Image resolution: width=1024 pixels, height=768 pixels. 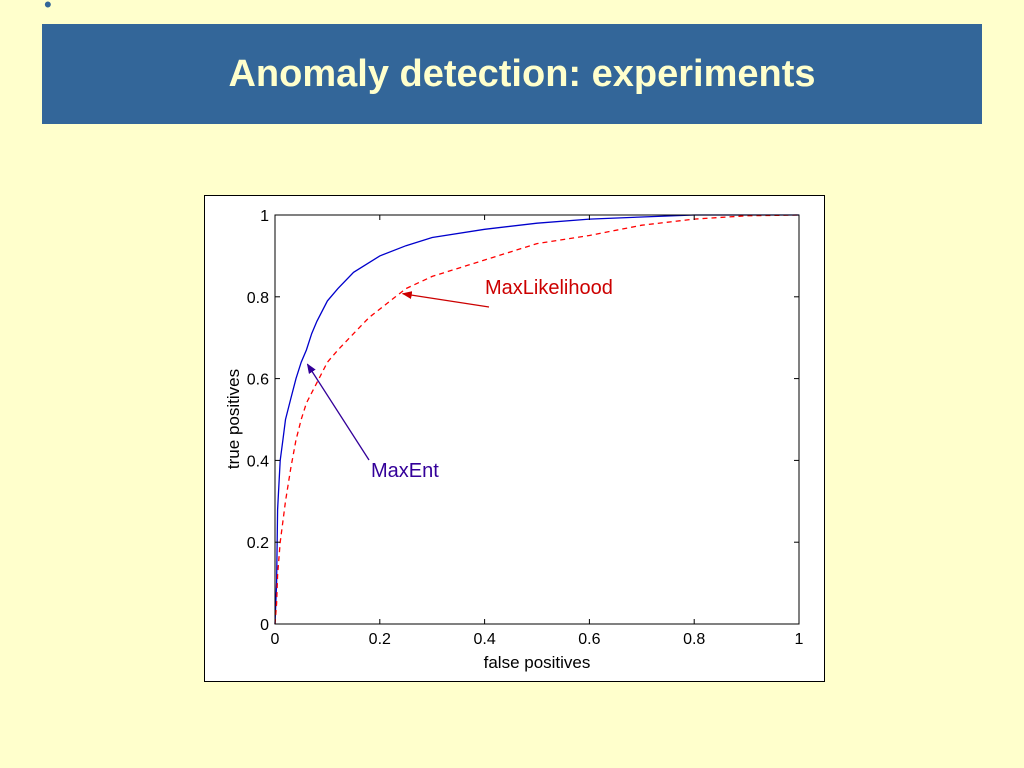 What do you see at coordinates (694, 639) in the screenshot?
I see `x-tick-label: 0.8` at bounding box center [694, 639].